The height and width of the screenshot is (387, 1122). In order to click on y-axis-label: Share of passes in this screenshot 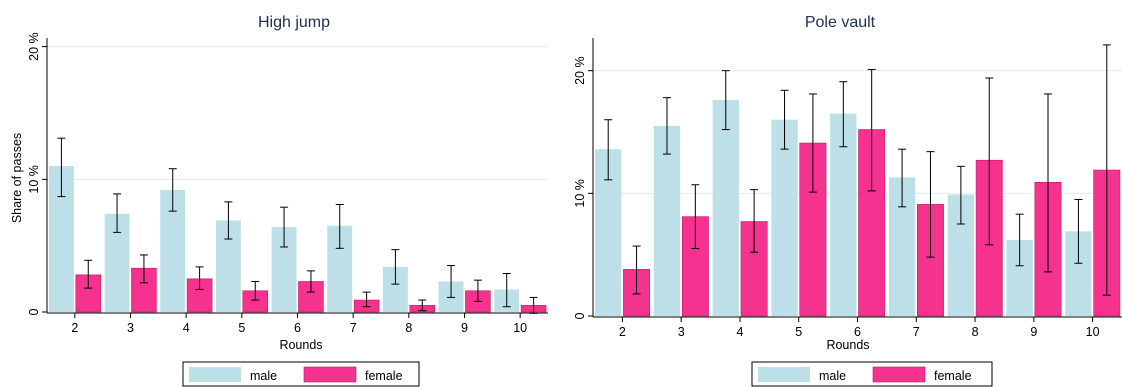, I will do `click(17, 178)`.